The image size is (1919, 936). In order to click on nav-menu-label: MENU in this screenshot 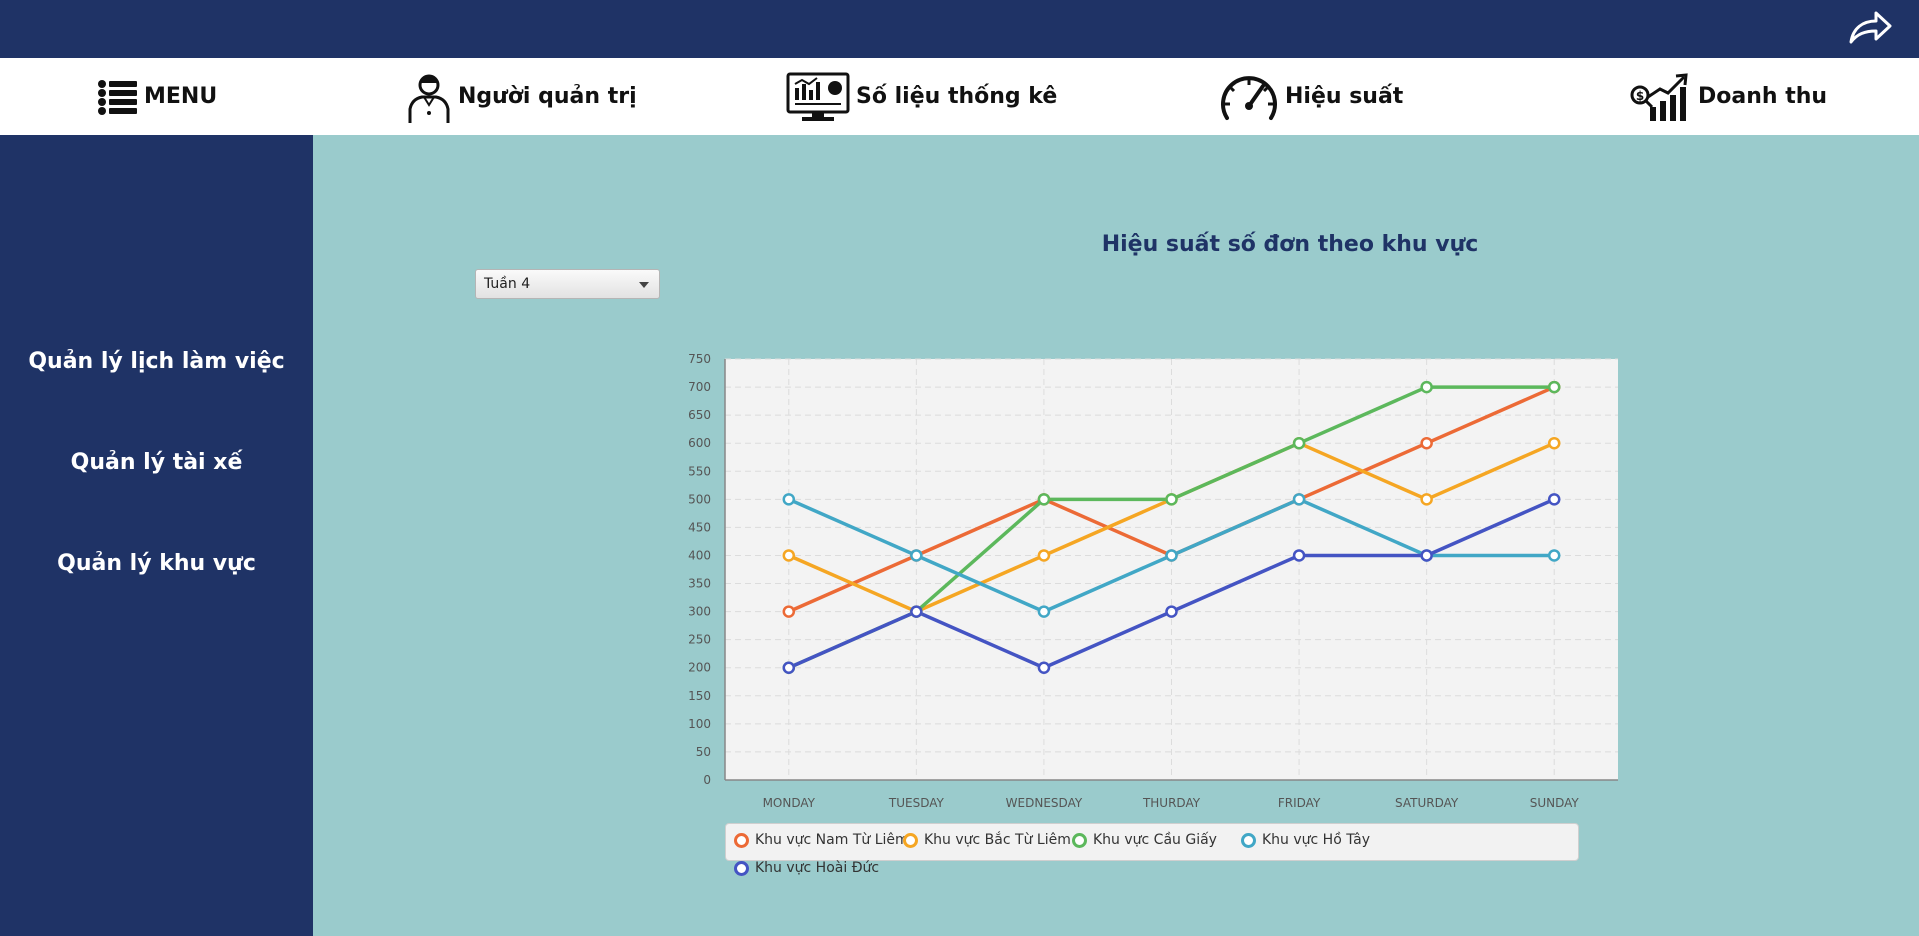, I will do `click(181, 96)`.